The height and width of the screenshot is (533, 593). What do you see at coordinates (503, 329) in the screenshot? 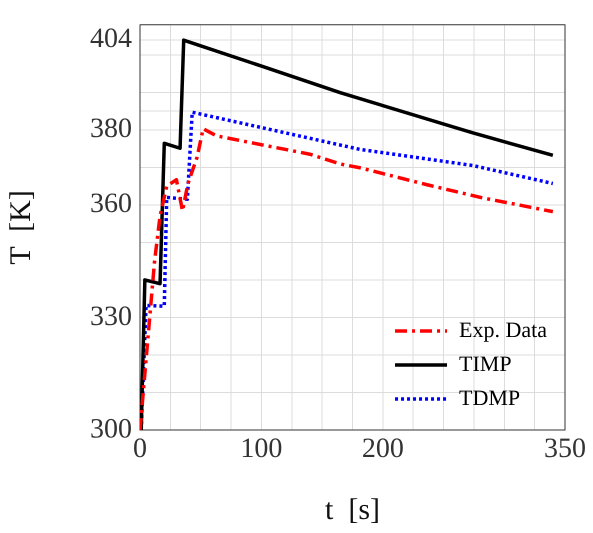
I see `legend-label: Exp. Data` at bounding box center [503, 329].